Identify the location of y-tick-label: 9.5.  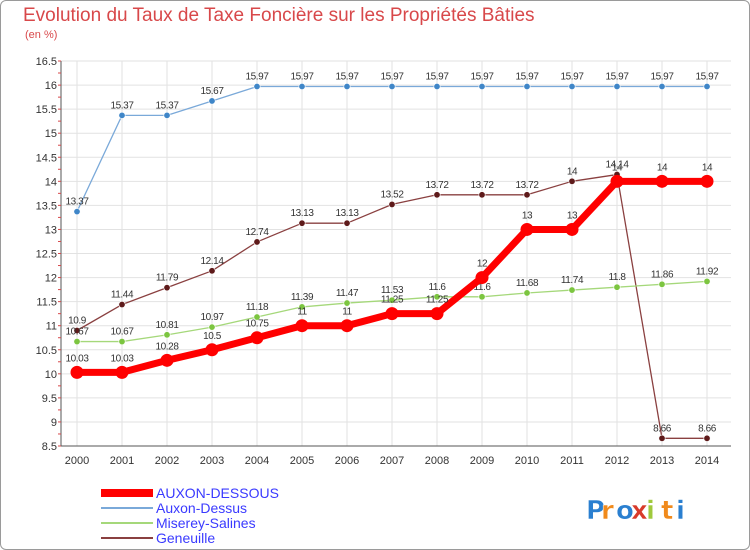
(49, 399).